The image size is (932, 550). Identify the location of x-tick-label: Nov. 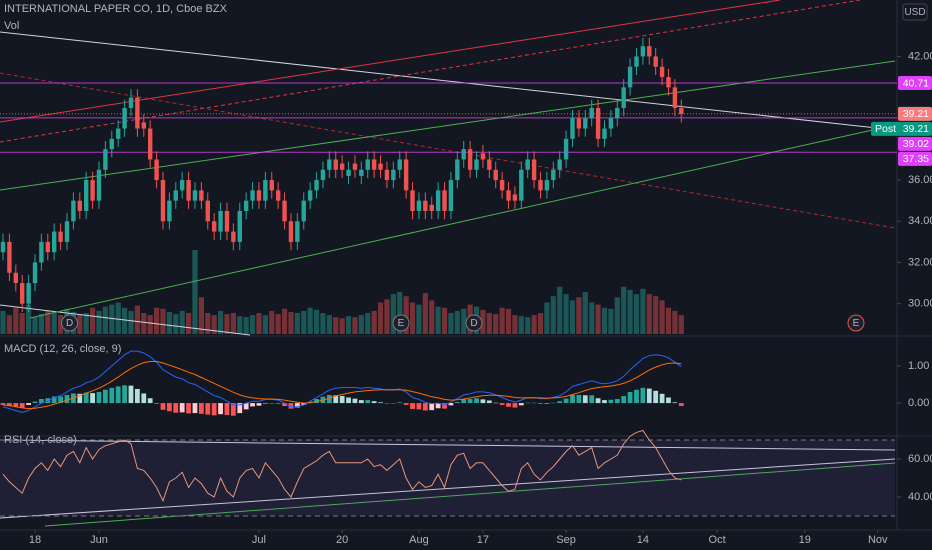
(878, 540).